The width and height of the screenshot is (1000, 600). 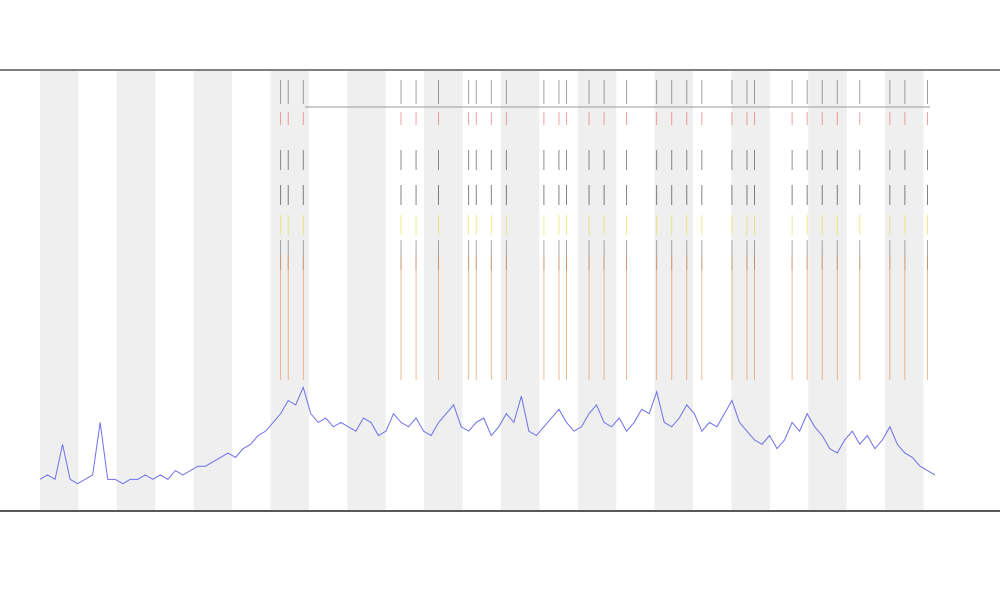 I want to click on series-line, so click(x=487, y=435).